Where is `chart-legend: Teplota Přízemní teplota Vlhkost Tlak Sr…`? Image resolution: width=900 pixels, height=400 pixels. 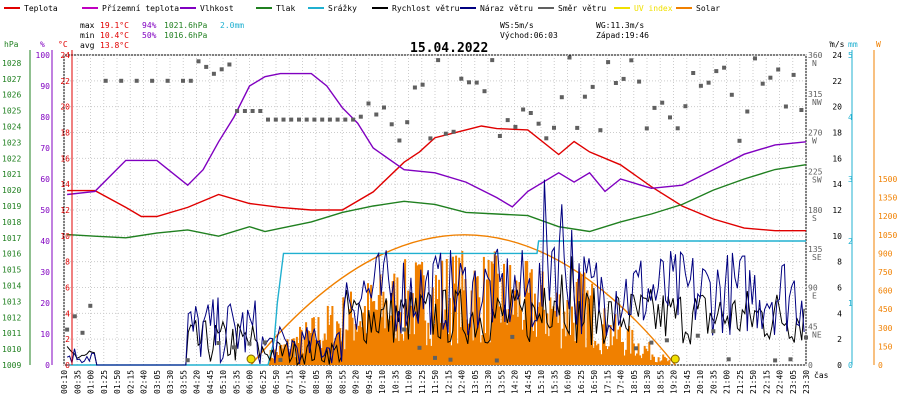 chart-legend: Teplota Přízemní teplota Vlhkost Tlak Sr… is located at coordinates (362, 8).